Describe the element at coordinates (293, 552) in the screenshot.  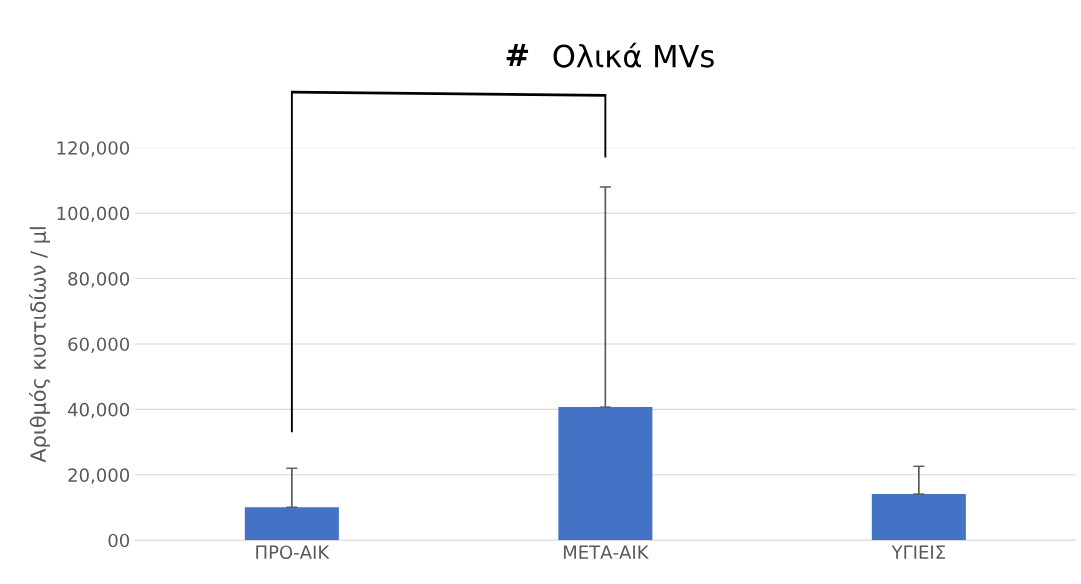
I see `x-tick-label: ΠΡΟ-ΑΙΚ` at that location.